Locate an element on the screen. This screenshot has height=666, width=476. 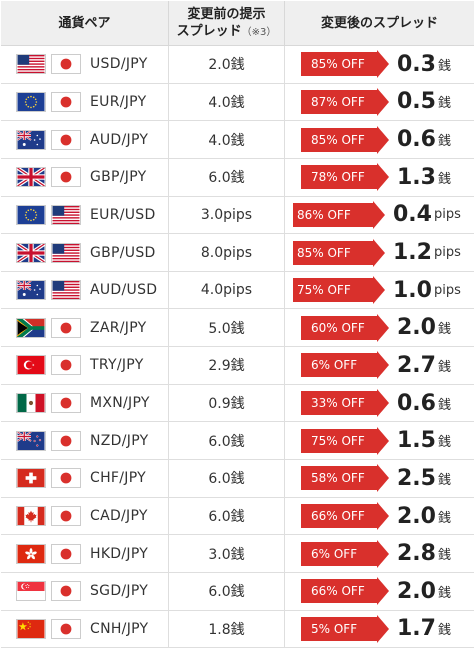
before-spread: 3.0銭 is located at coordinates (227, 553).